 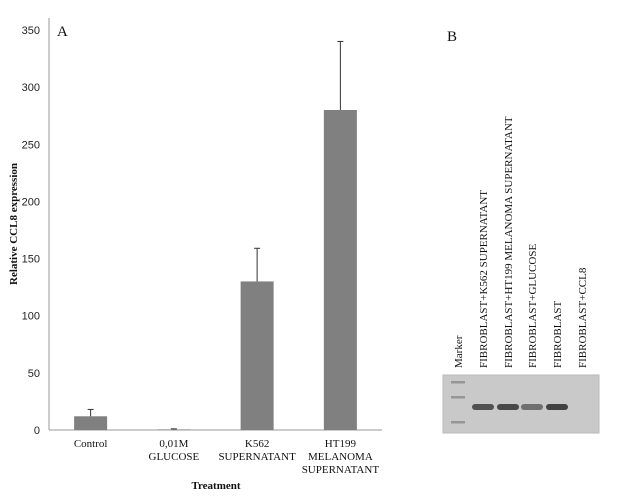 What do you see at coordinates (31, 88) in the screenshot?
I see `y-tick-label: 300` at bounding box center [31, 88].